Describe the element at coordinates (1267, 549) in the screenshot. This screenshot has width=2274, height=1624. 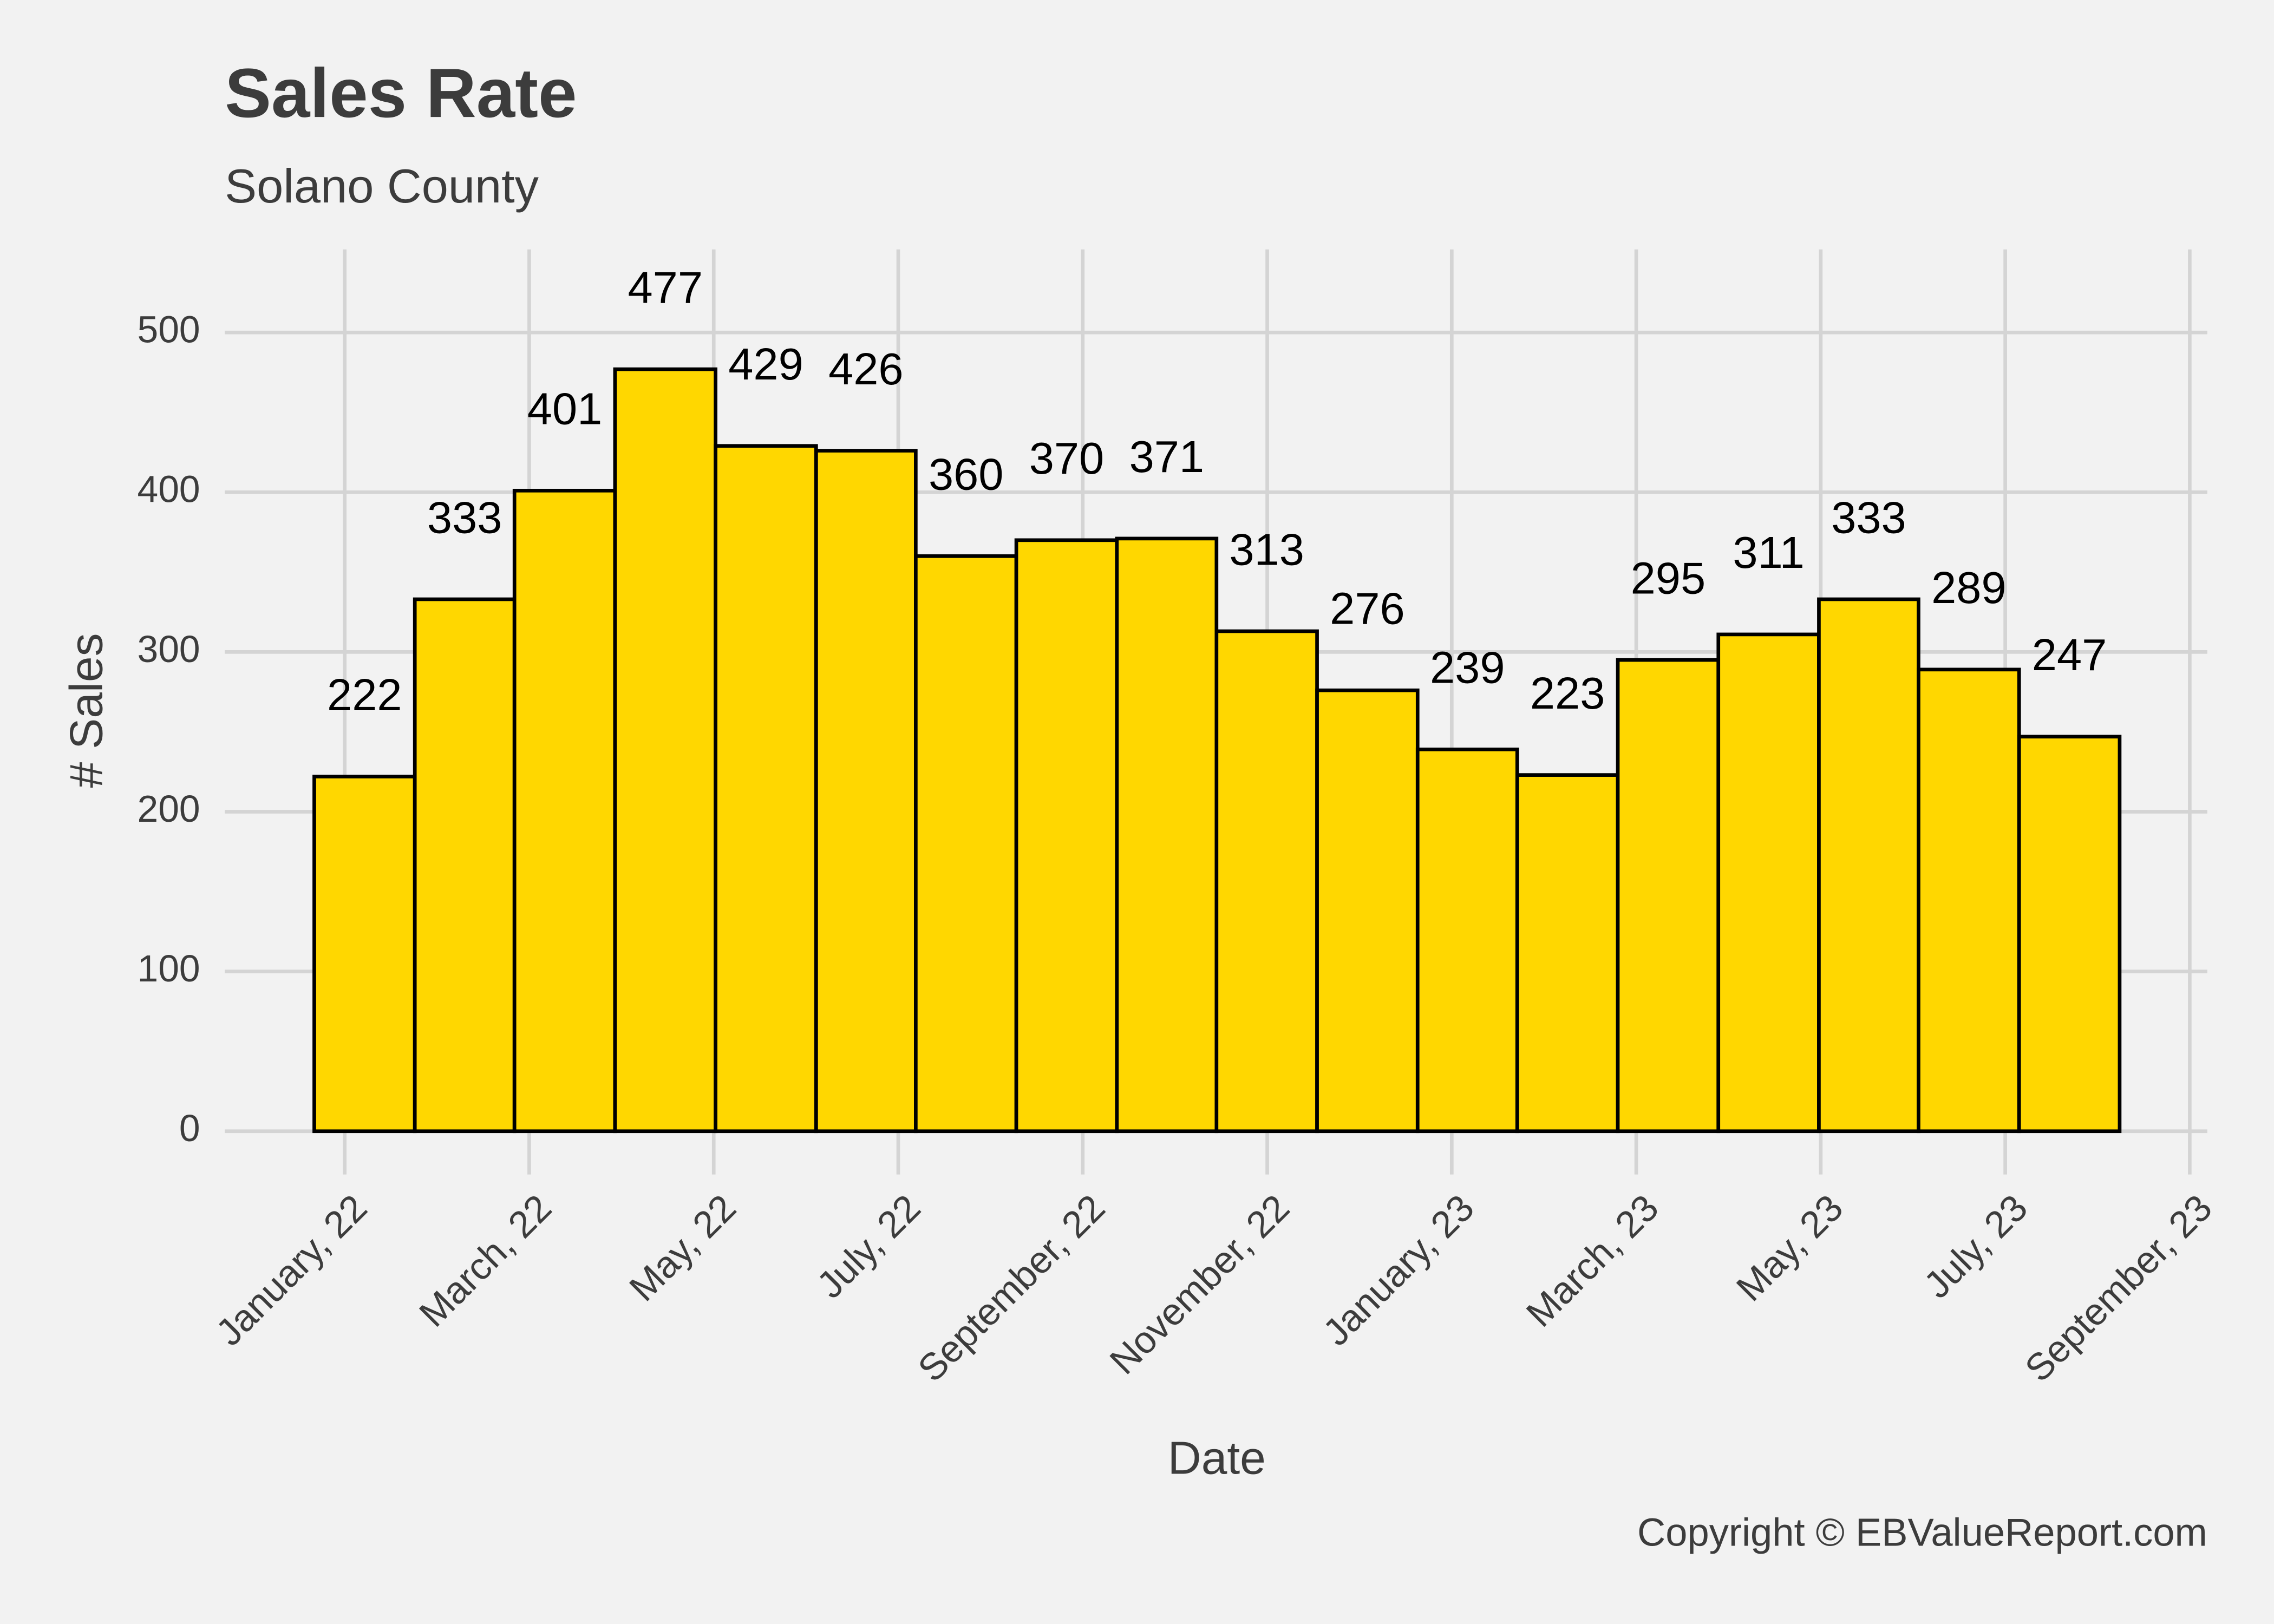
I see `data-label: 313` at that location.